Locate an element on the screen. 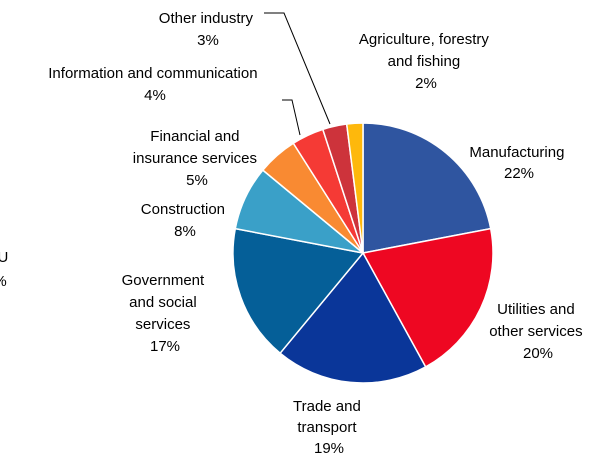  slice-label-government: Government and social services 17% is located at coordinates (165, 313).